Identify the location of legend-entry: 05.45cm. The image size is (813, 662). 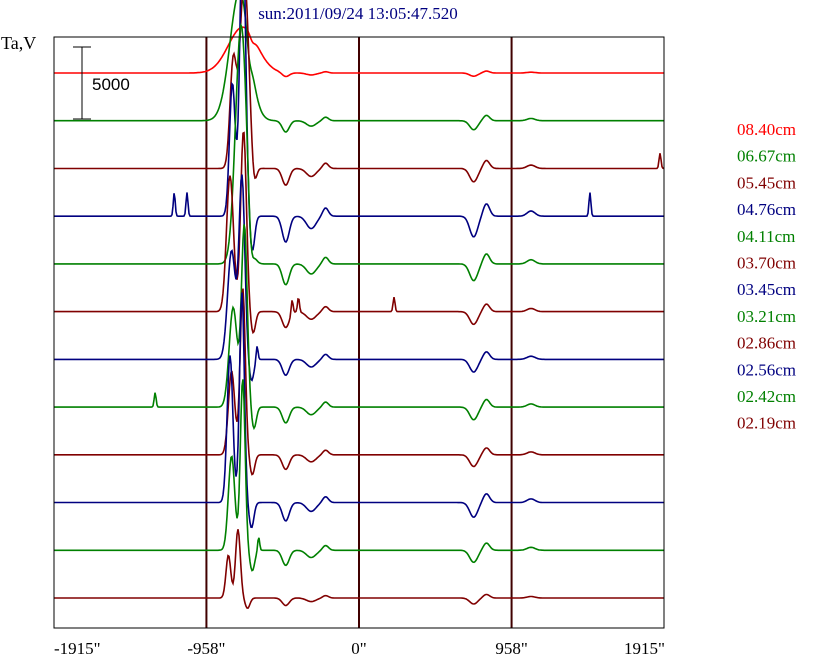
(766, 182).